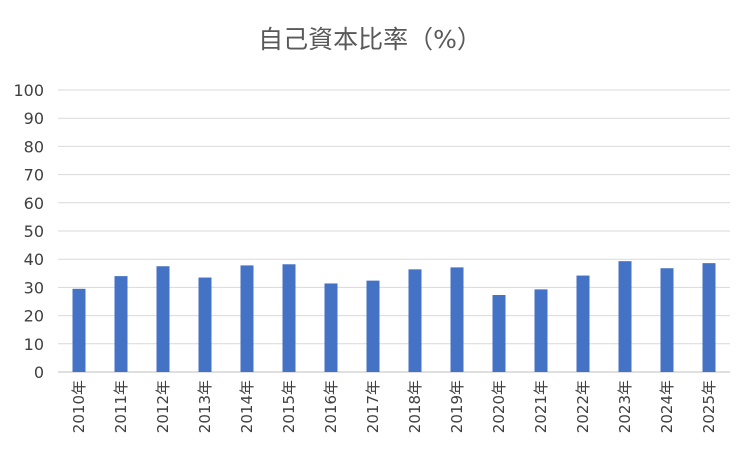 Image resolution: width=753 pixels, height=455 pixels. I want to click on x-tick-label: 2025年, so click(709, 406).